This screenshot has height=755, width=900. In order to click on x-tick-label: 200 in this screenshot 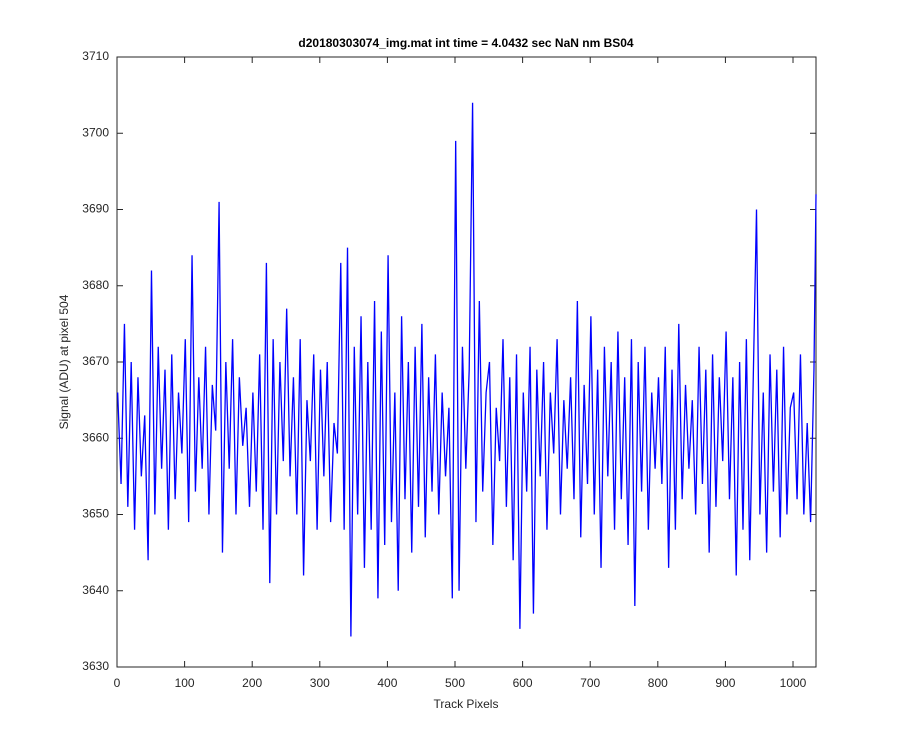, I will do `click(252, 683)`.